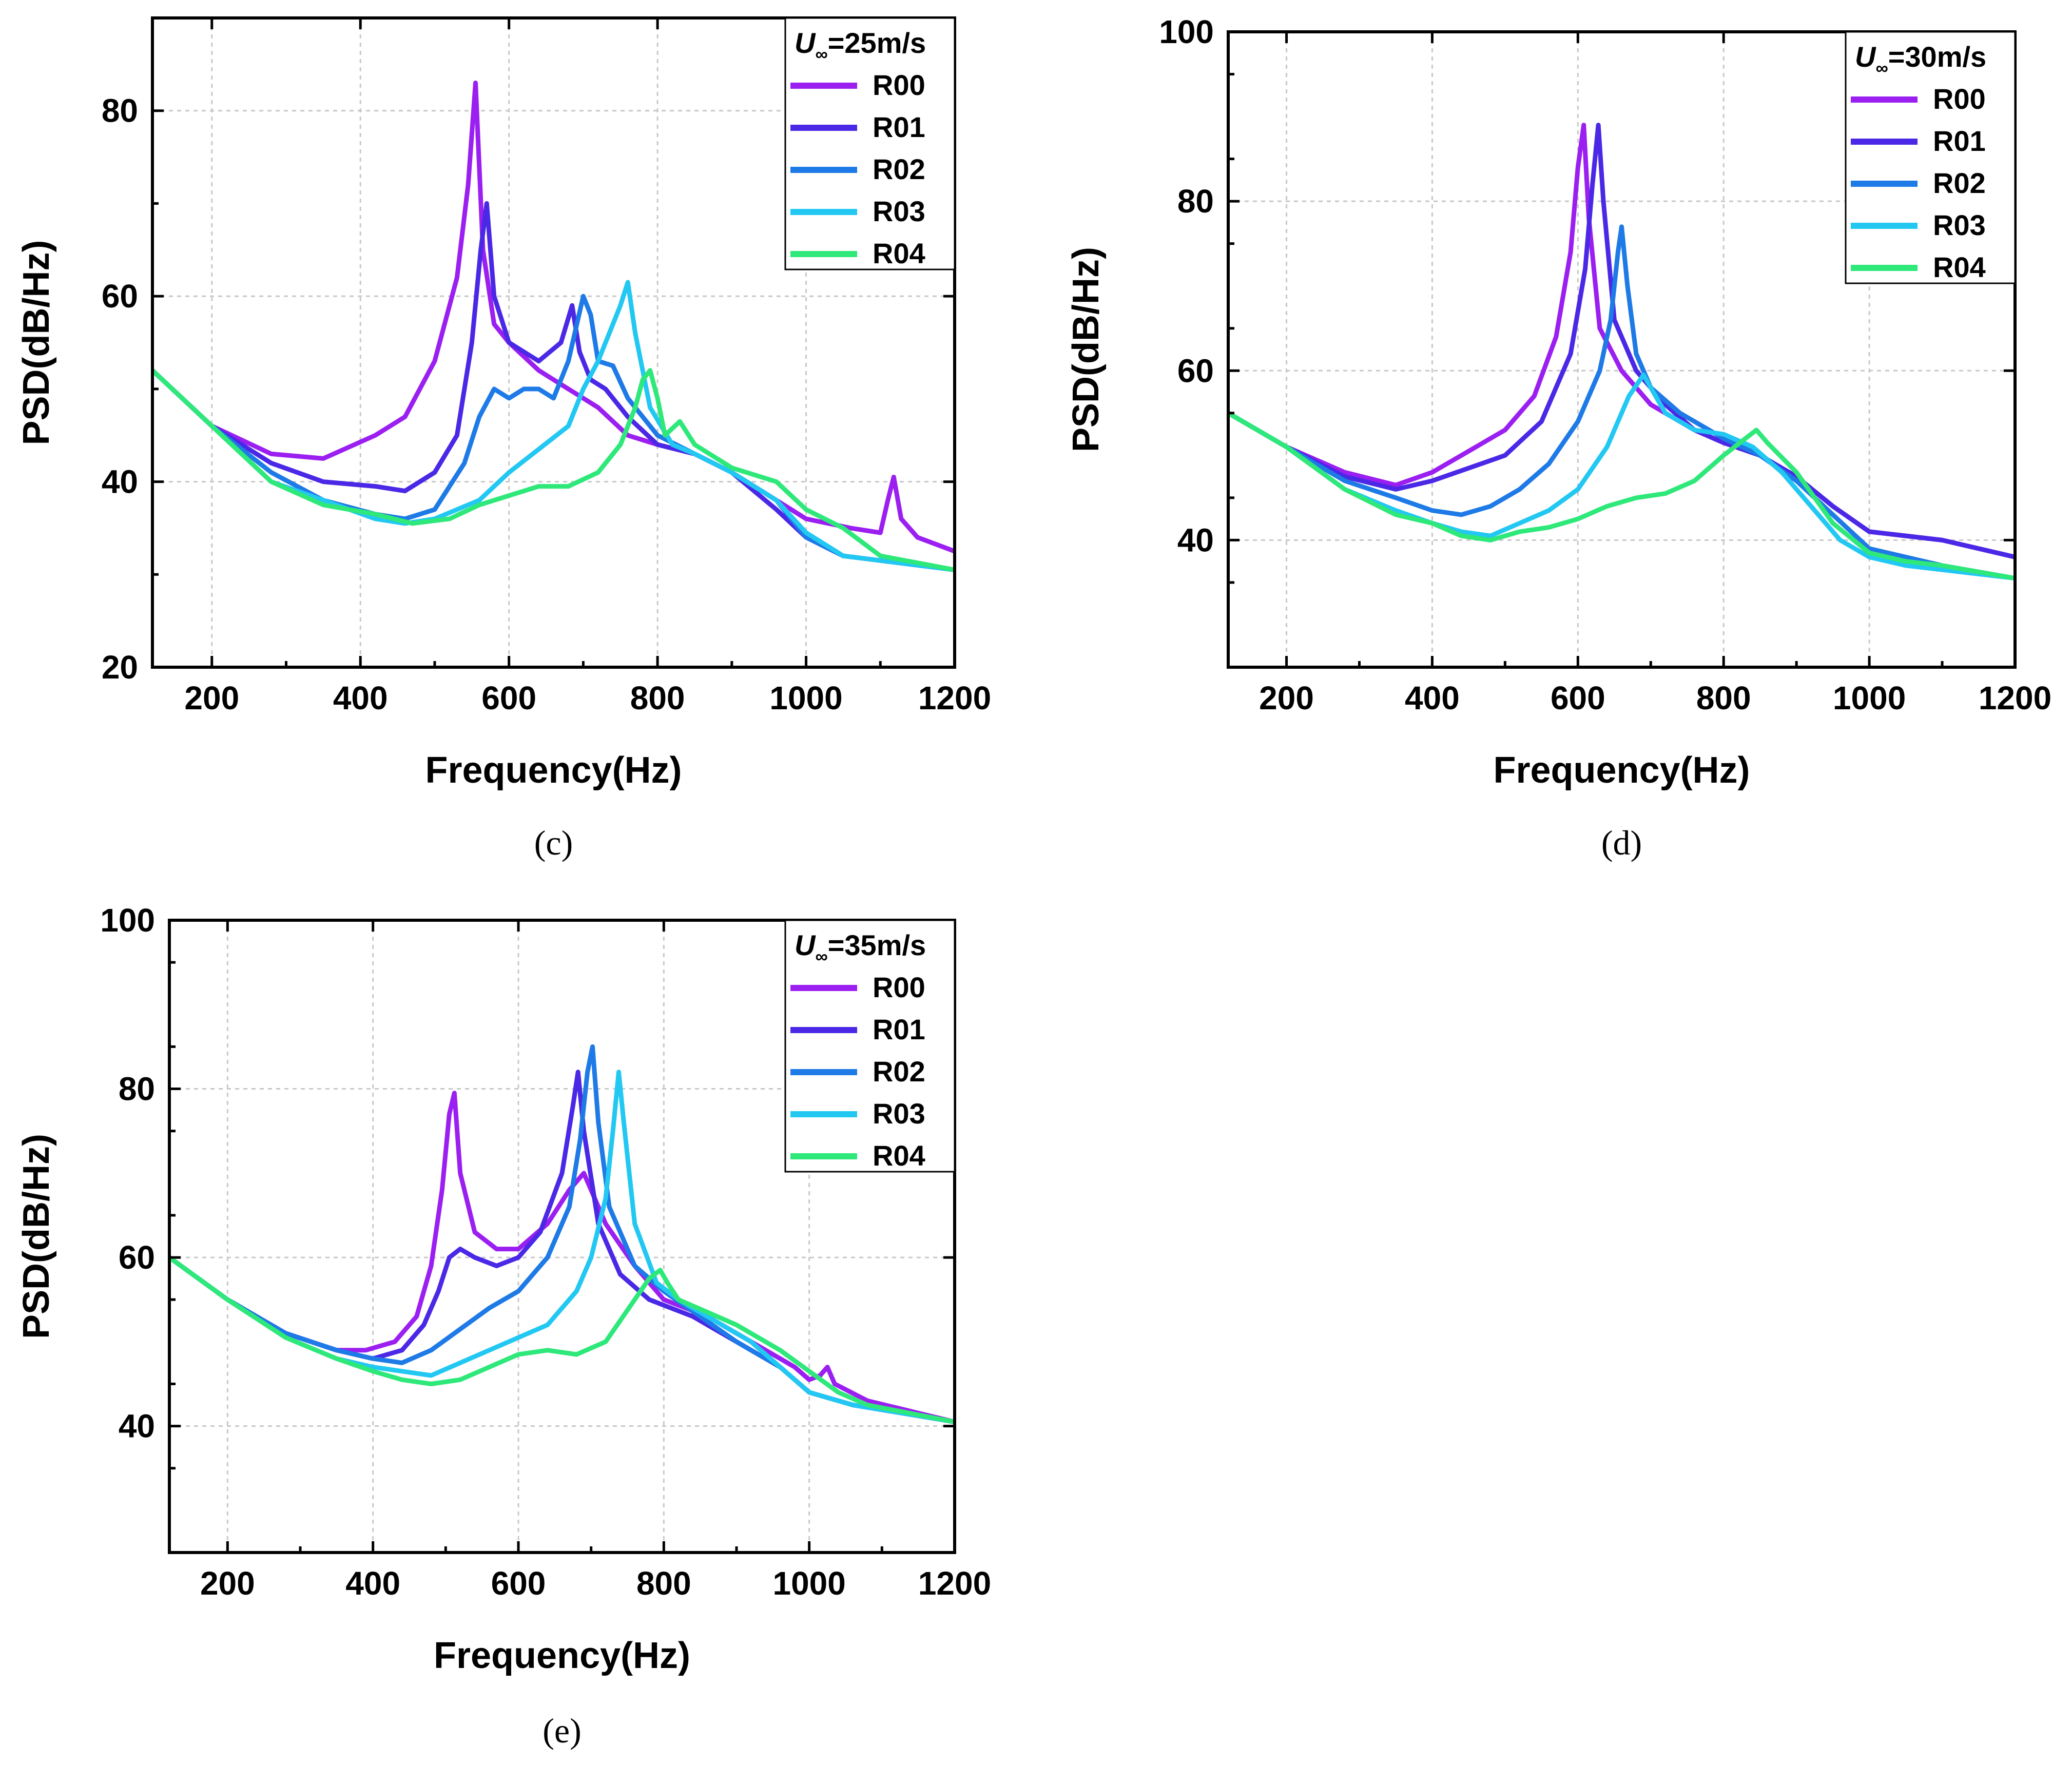 This screenshot has height=1765, width=2072. What do you see at coordinates (120, 667) in the screenshot?
I see `y-tick-label: 20` at bounding box center [120, 667].